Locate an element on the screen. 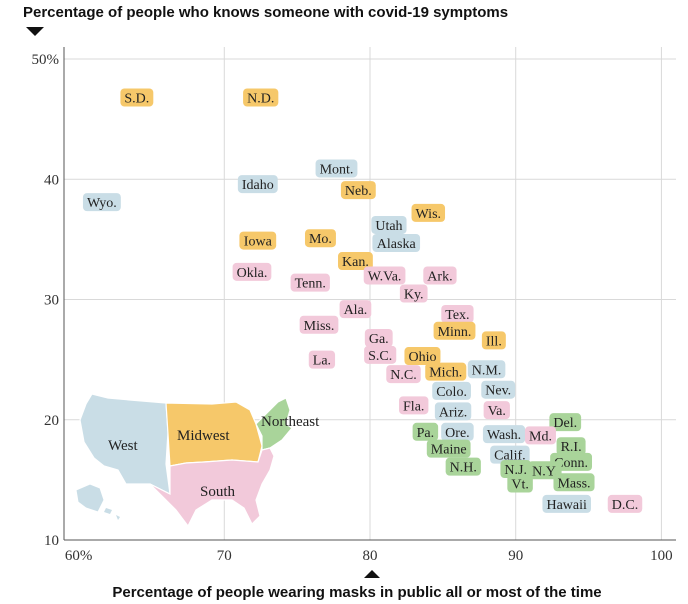 The width and height of the screenshot is (688, 604). state-point-label: Mo. is located at coordinates (320, 239).